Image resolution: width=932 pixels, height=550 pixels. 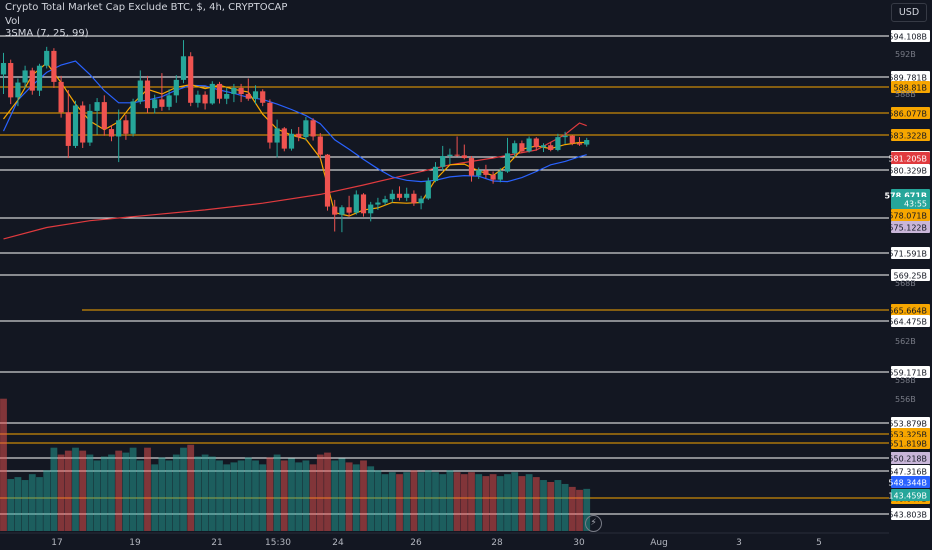 I want to click on lightning-bolt-icon: ⚡, so click(x=593, y=523).